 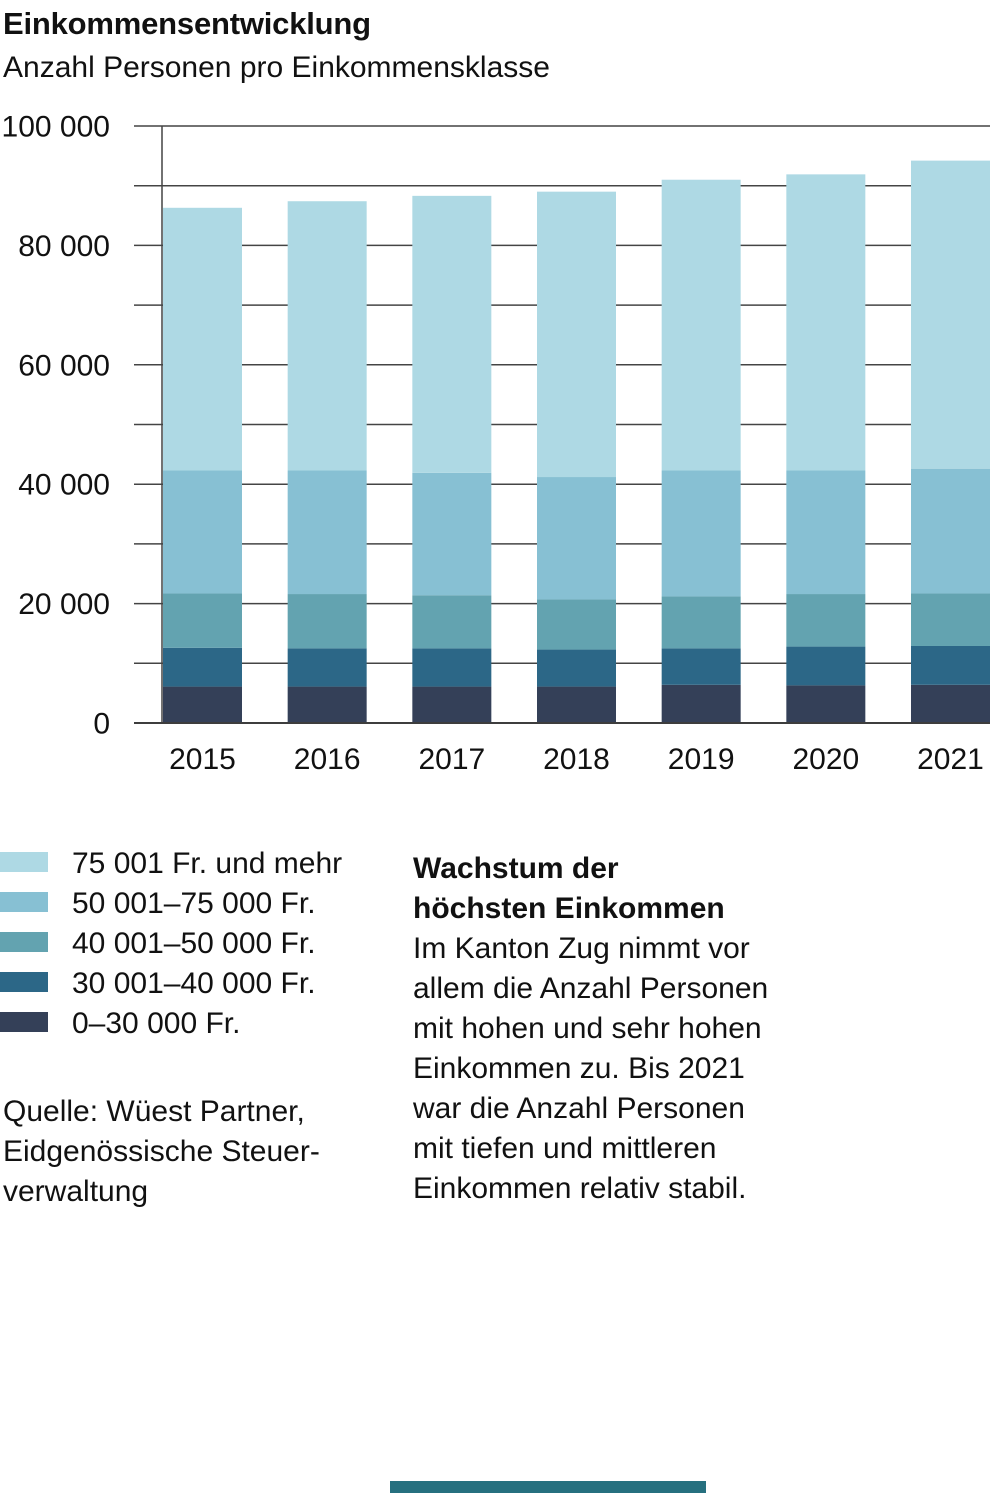 What do you see at coordinates (64, 246) in the screenshot?
I see `y-axis-label: 80 000` at bounding box center [64, 246].